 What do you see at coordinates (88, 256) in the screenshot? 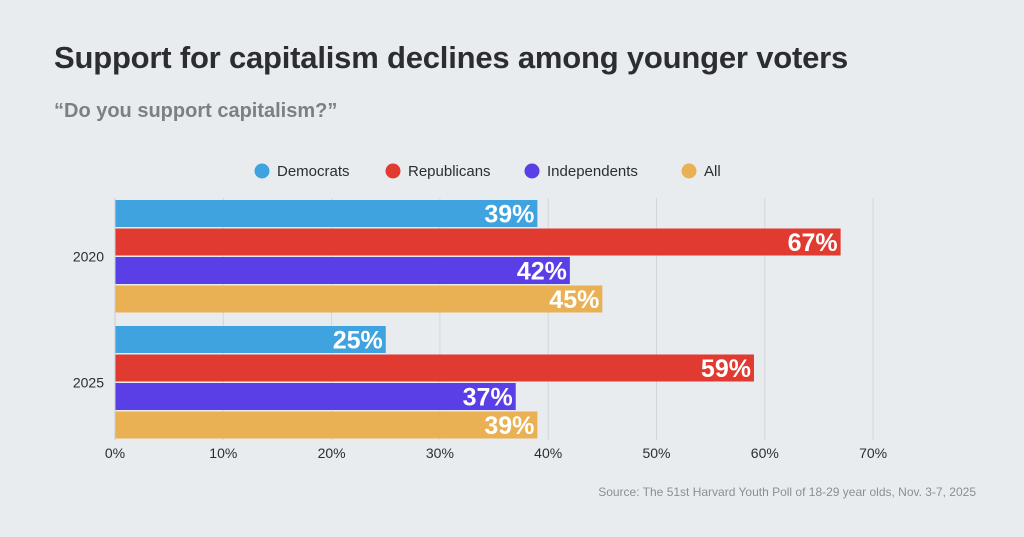
I see `y-category-label: 2020` at bounding box center [88, 256].